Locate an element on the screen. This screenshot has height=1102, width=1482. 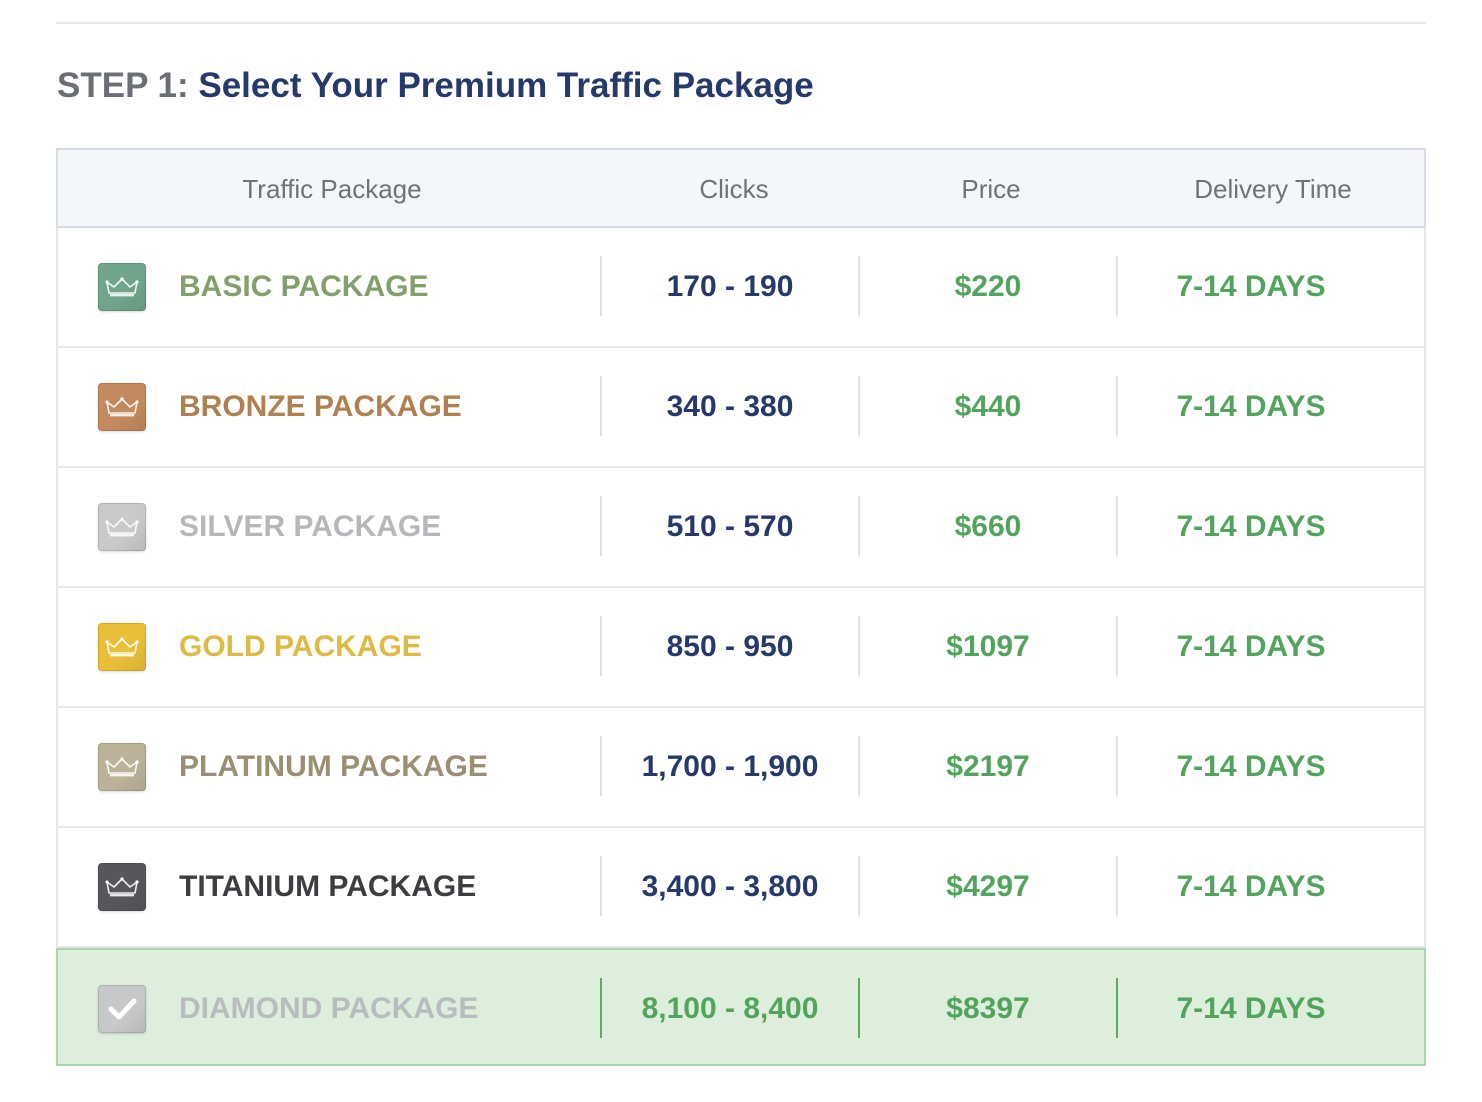
clicks-value: 340 - 380 is located at coordinates (730, 406).